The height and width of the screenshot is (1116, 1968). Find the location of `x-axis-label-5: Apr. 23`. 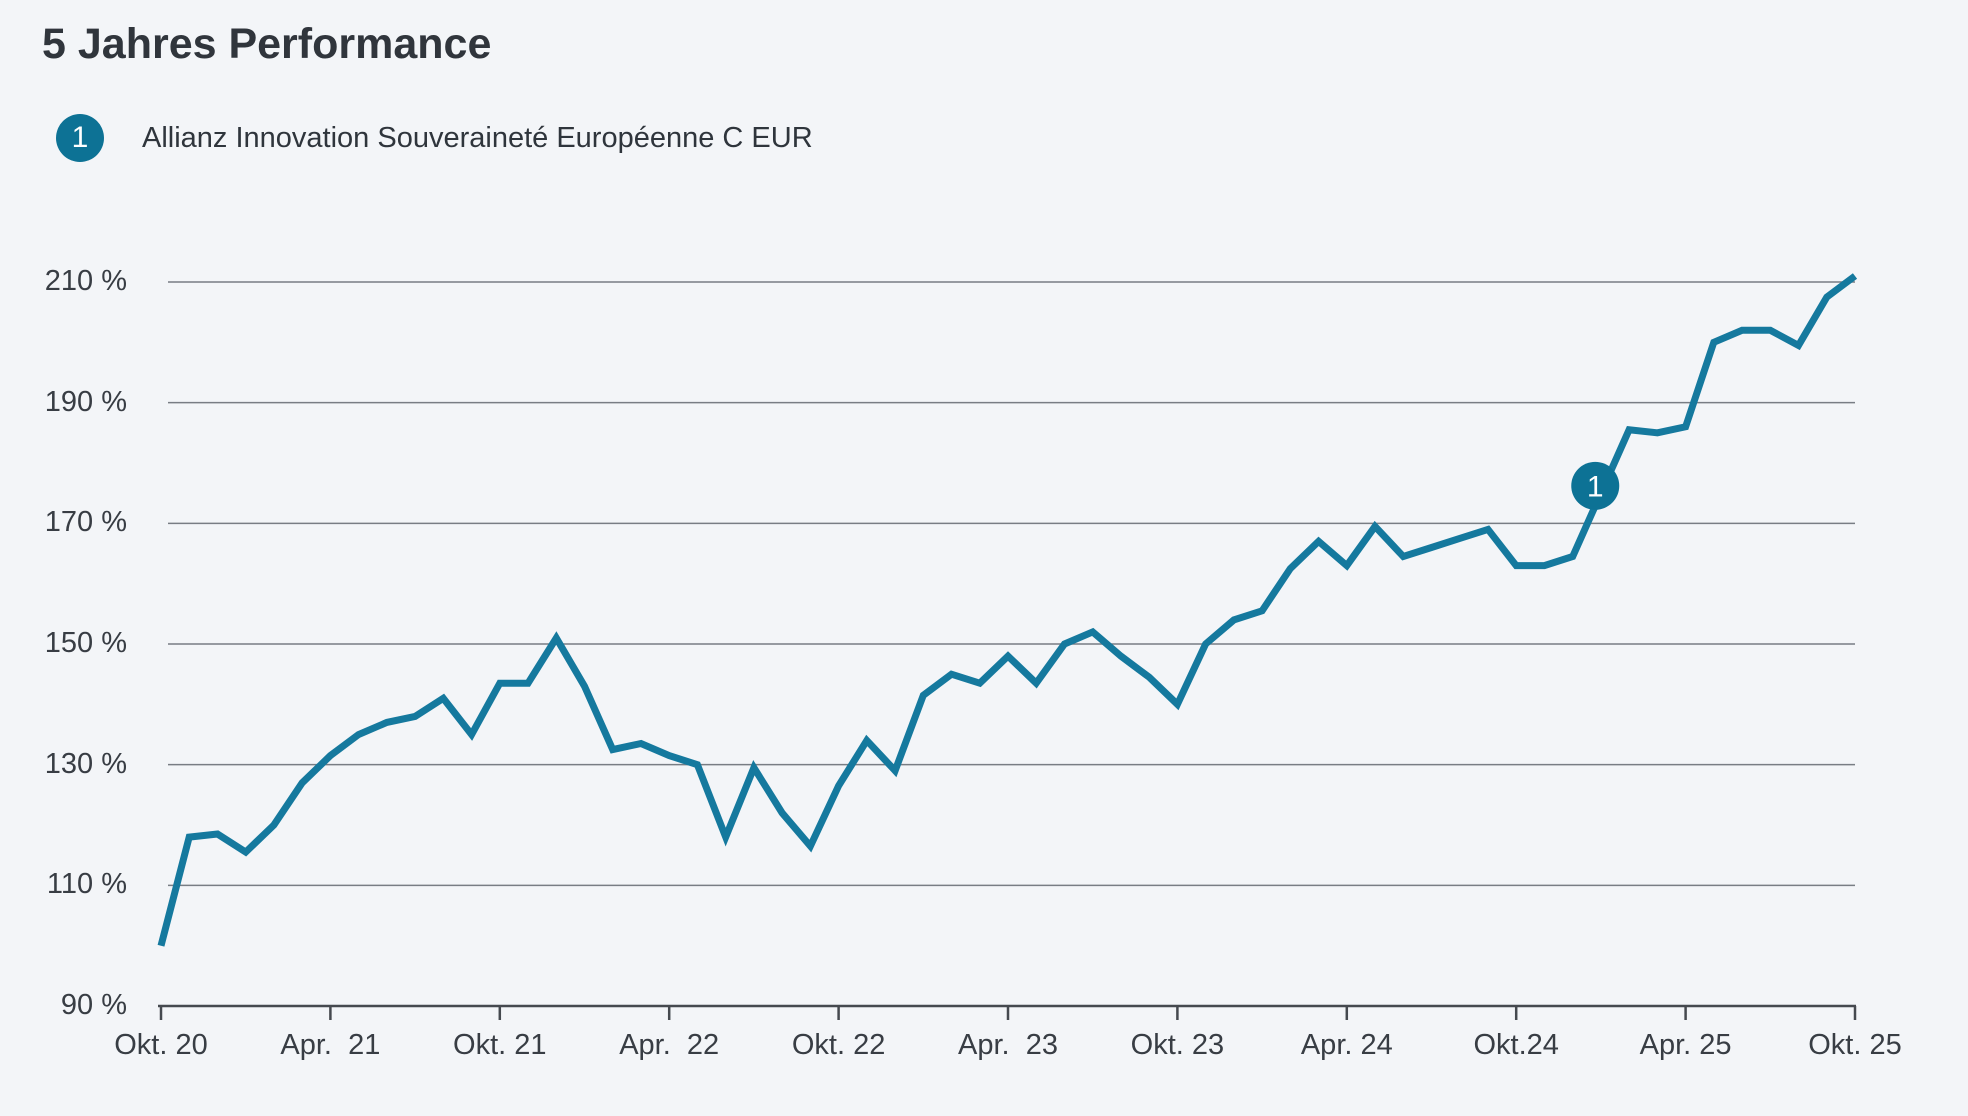

x-axis-label-5: Apr. 23 is located at coordinates (1008, 1045).